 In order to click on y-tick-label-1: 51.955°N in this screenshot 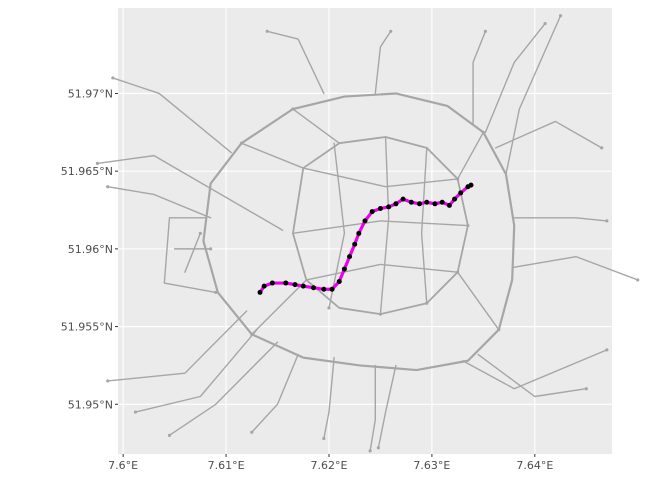, I will do `click(87, 327)`.